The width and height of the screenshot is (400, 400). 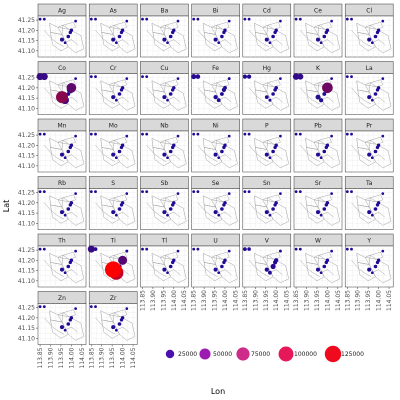 I want to click on facet-V: V, so click(x=267, y=260).